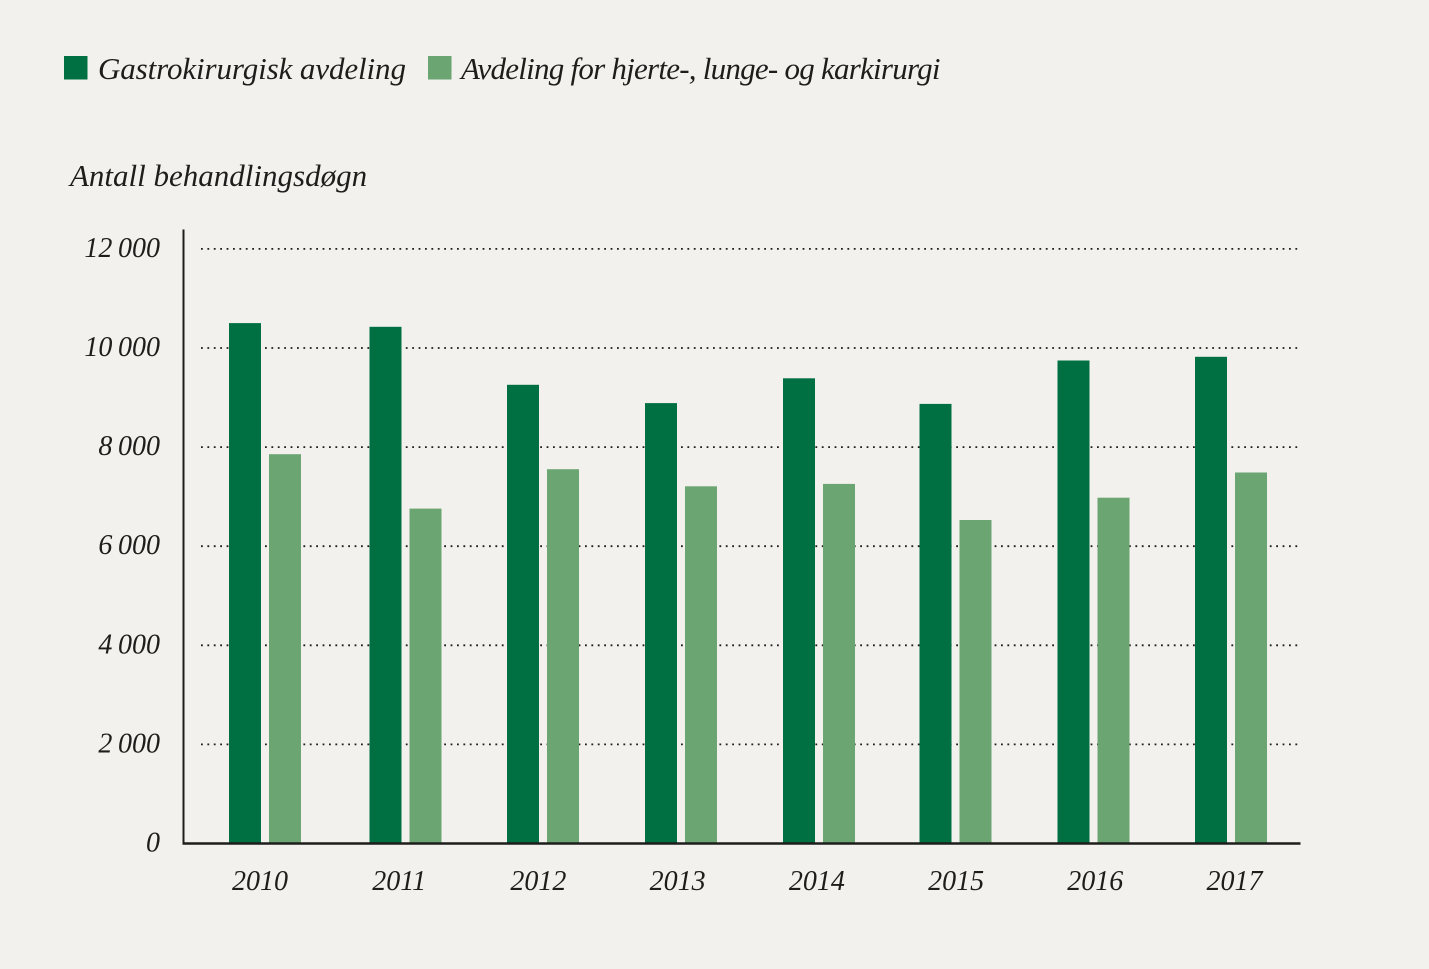 The width and height of the screenshot is (1429, 969). Describe the element at coordinates (129, 446) in the screenshot. I see `svg-text: 8 000` at that location.